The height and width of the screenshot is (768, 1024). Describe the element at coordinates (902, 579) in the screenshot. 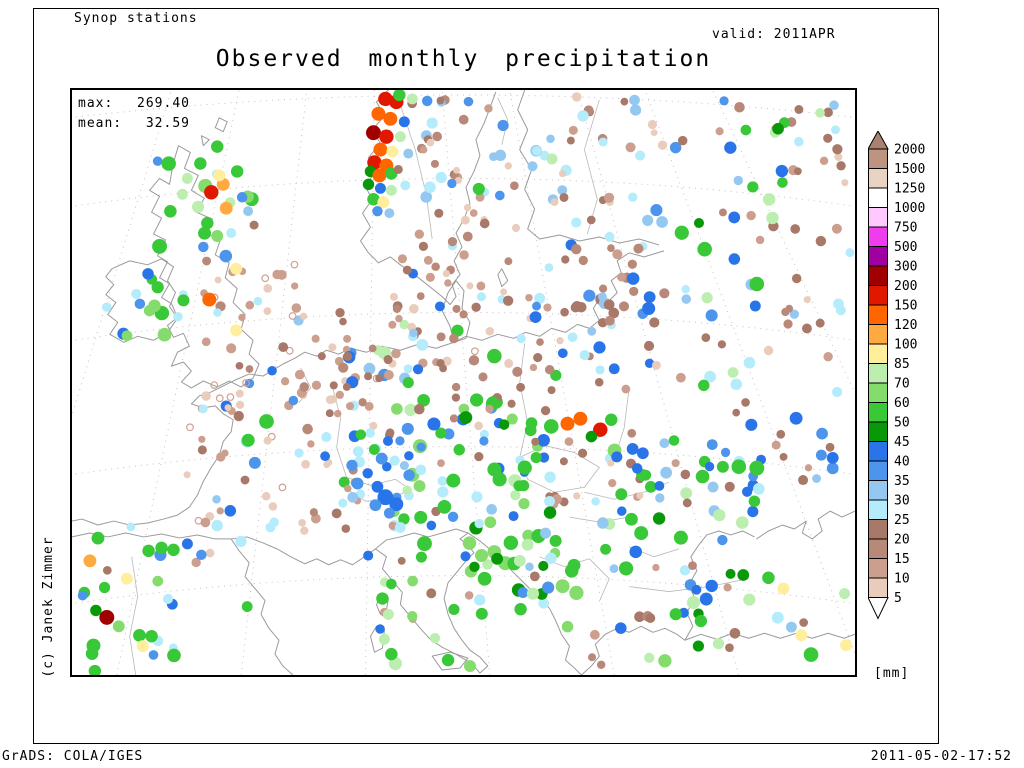

I see `legend-label: 10` at that location.